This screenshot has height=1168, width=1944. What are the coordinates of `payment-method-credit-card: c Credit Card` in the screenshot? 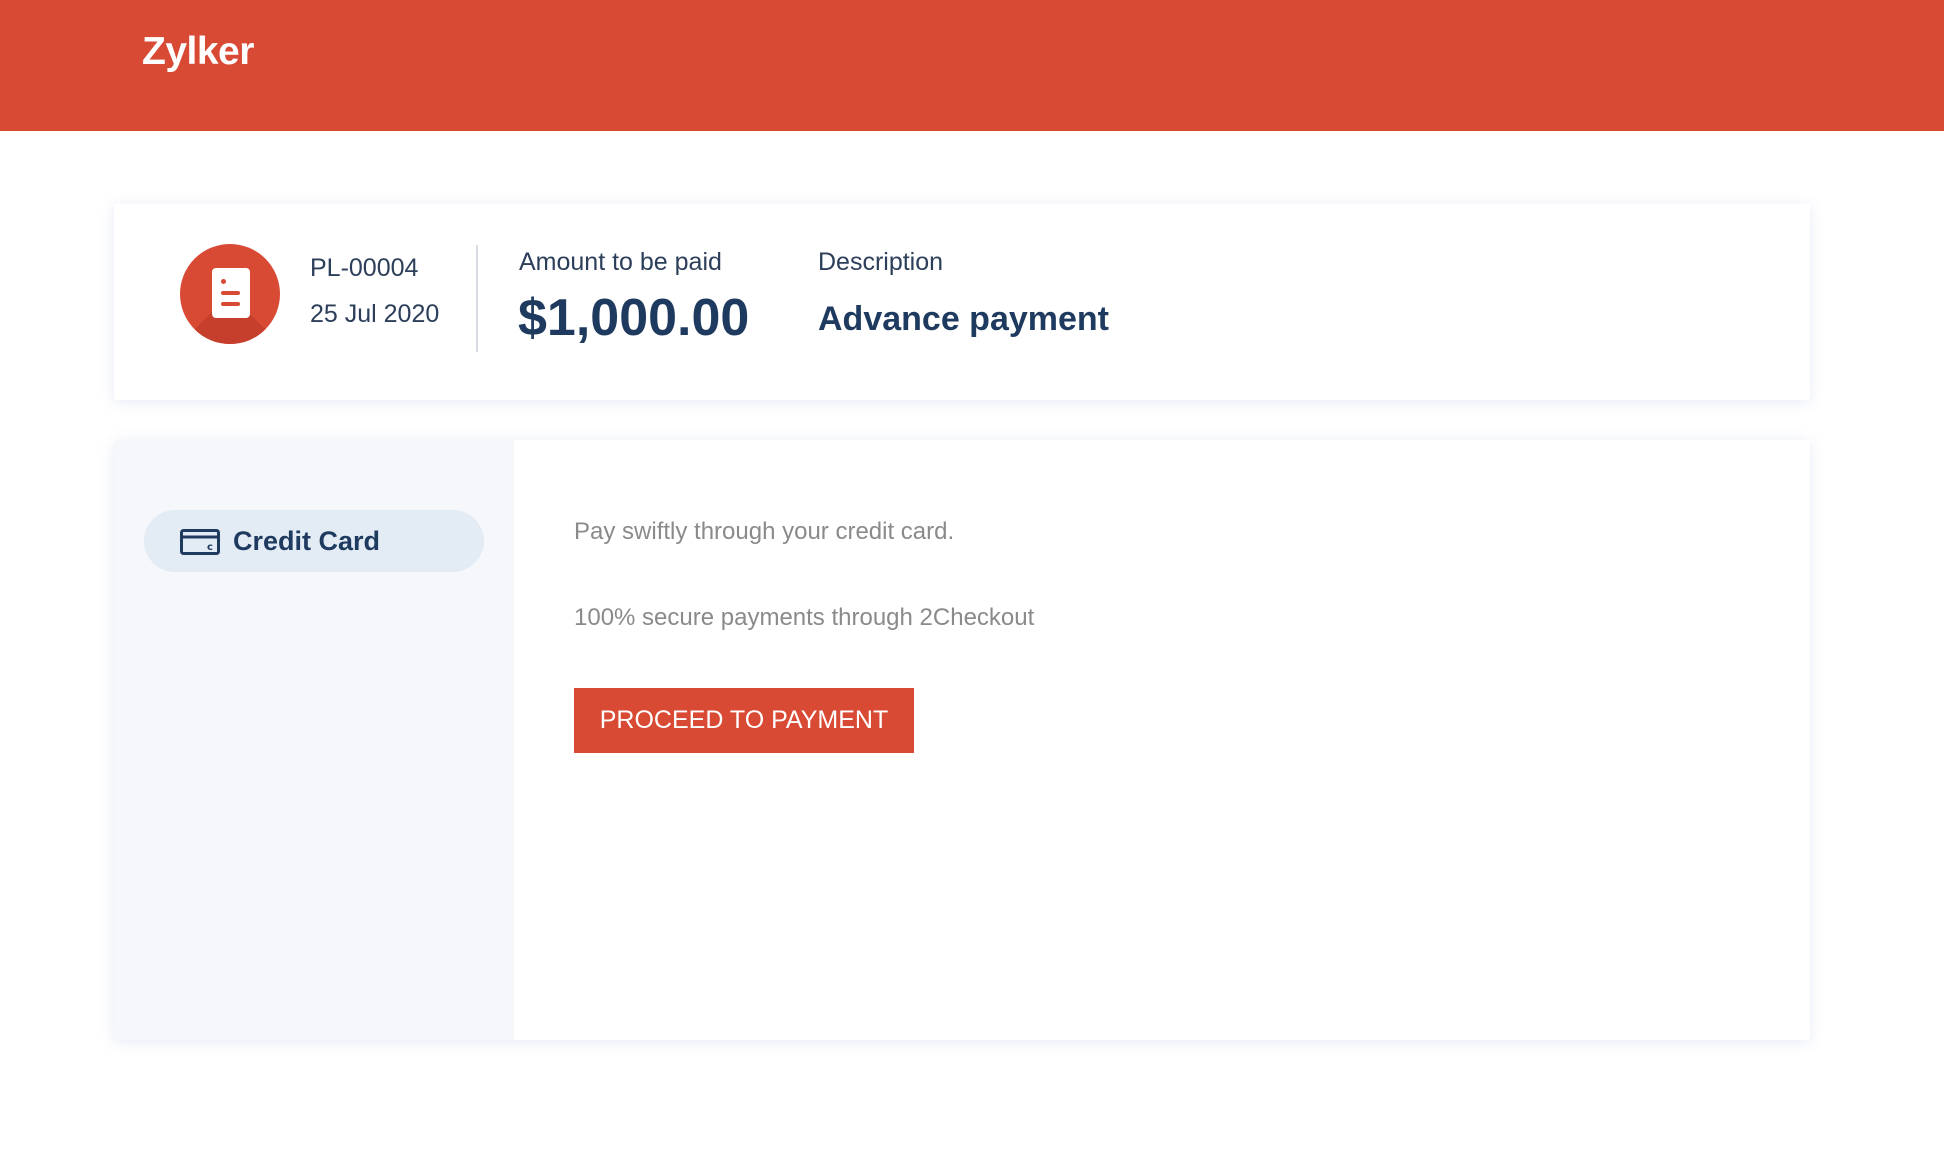 It's located at (314, 541).